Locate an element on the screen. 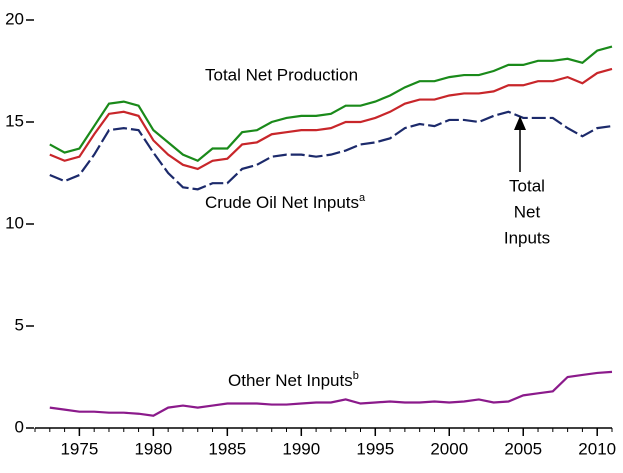  y-tick-label: 20 is located at coordinates (14, 18).